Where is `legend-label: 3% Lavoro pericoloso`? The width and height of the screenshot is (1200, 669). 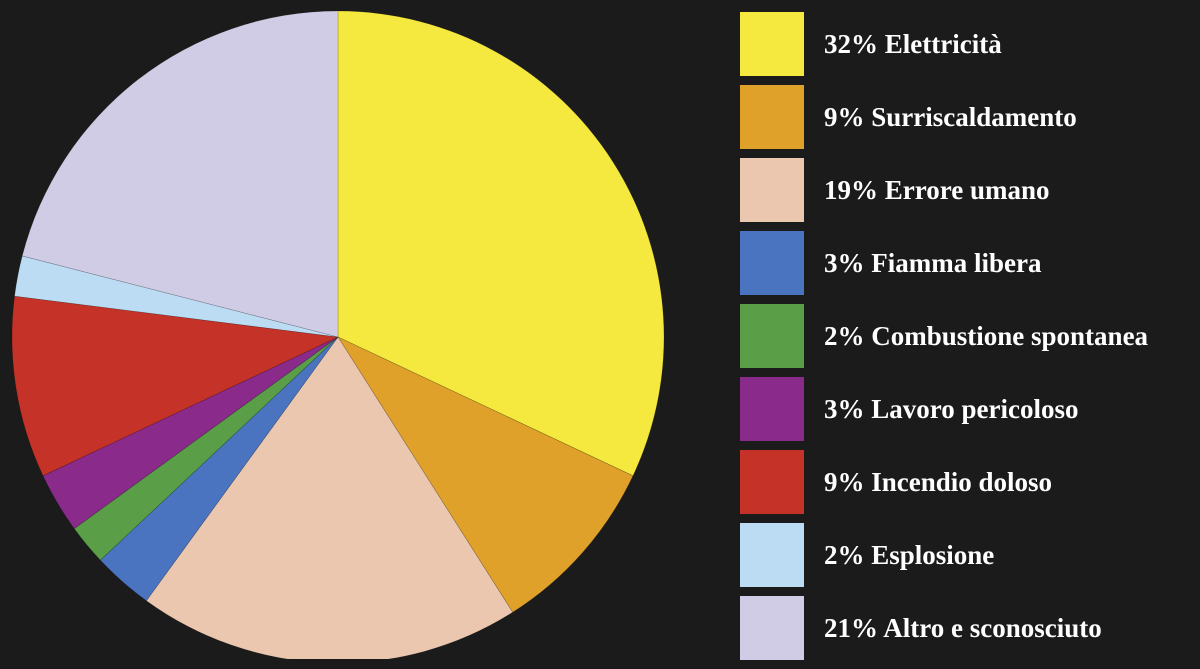
legend-label: 3% Lavoro pericoloso is located at coordinates (951, 409).